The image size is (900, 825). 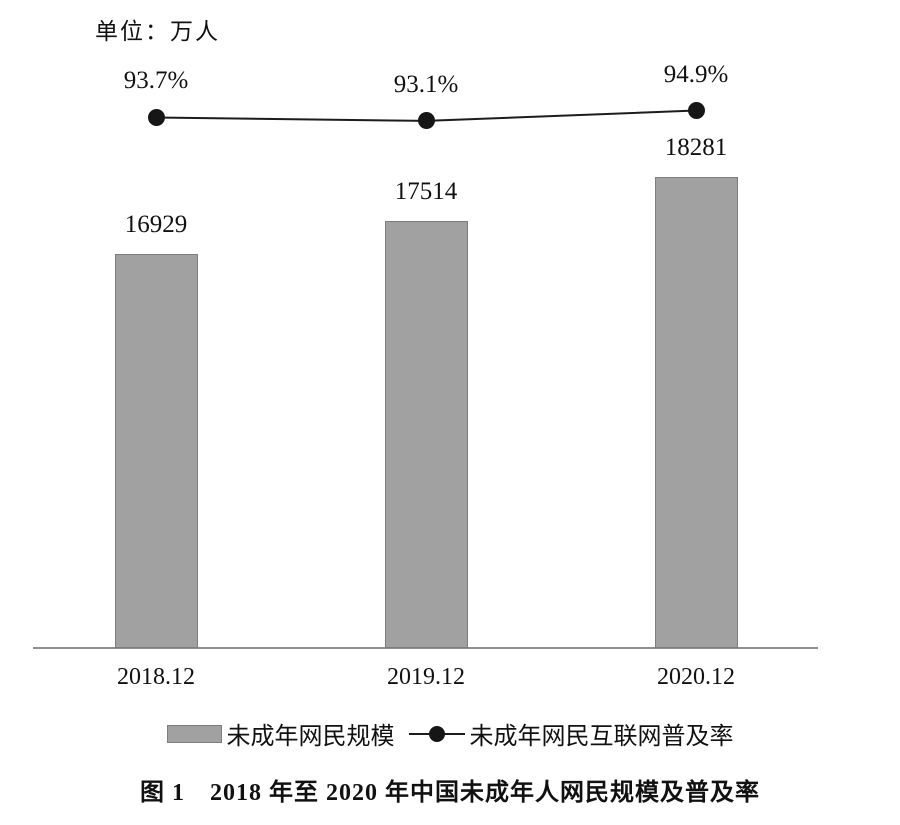 I want to click on bar-2018.12, so click(x=156, y=451).